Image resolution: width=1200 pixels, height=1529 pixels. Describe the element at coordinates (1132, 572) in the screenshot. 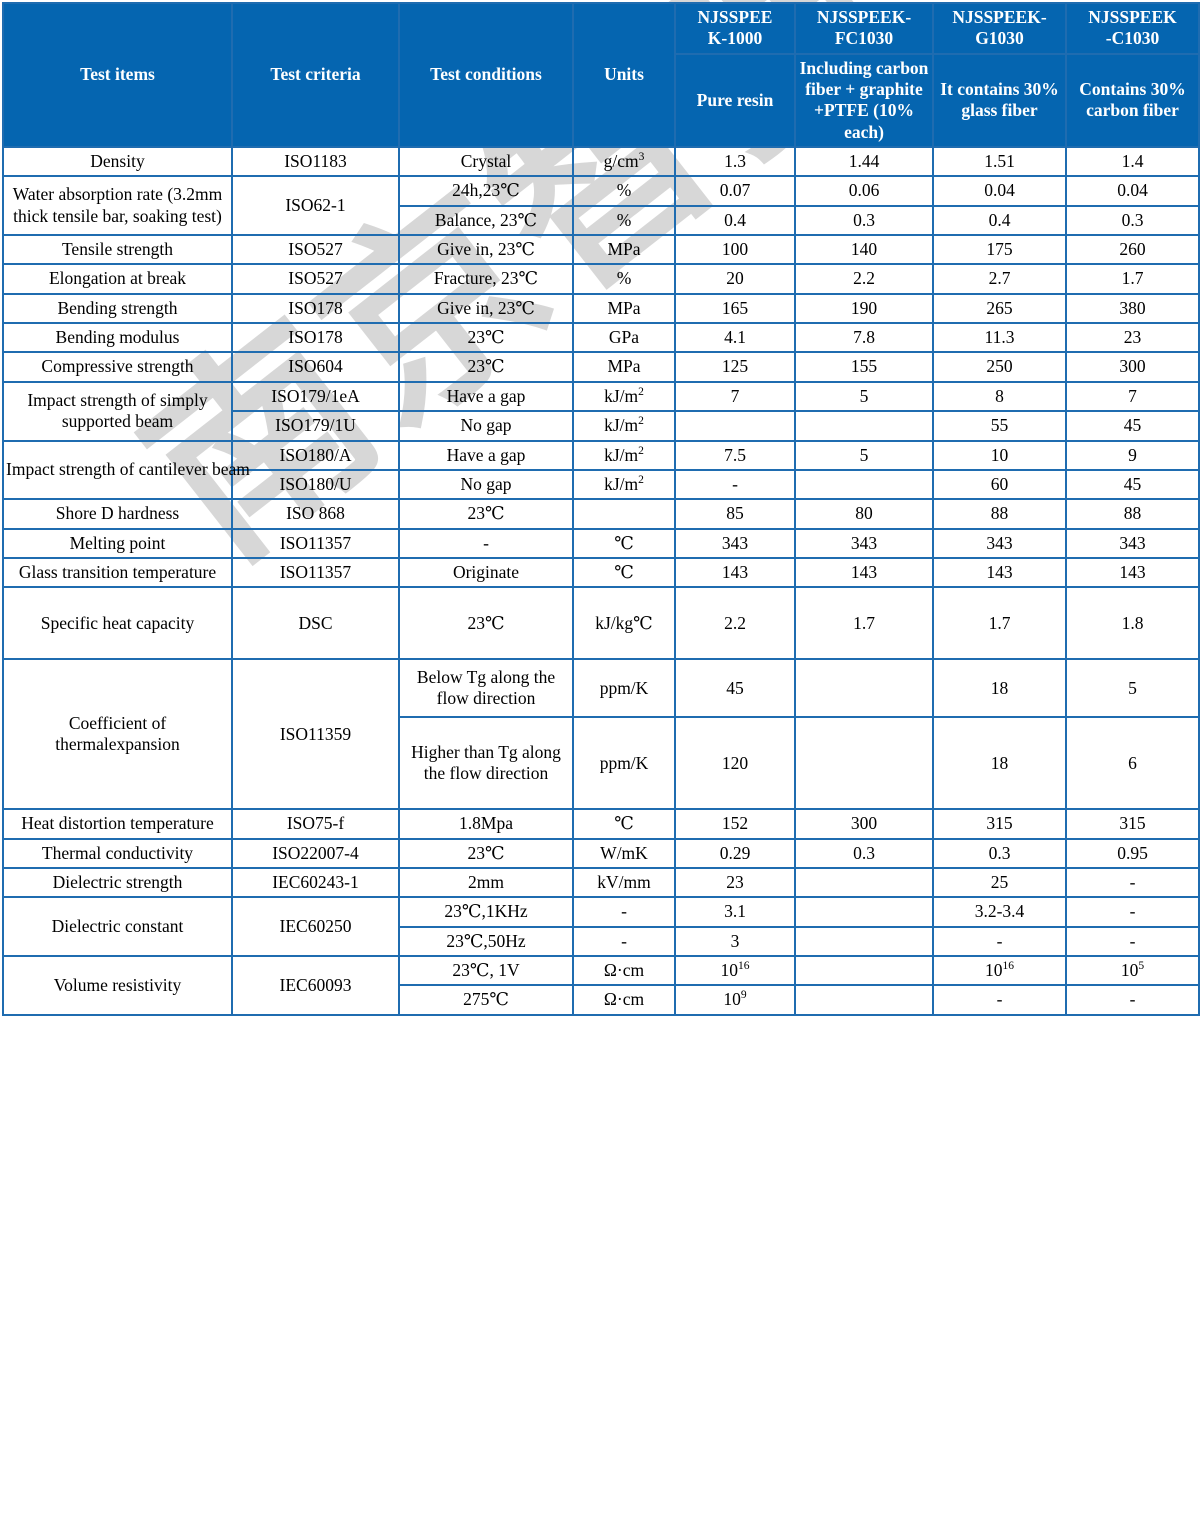

I see `cell-value-4: 143` at that location.